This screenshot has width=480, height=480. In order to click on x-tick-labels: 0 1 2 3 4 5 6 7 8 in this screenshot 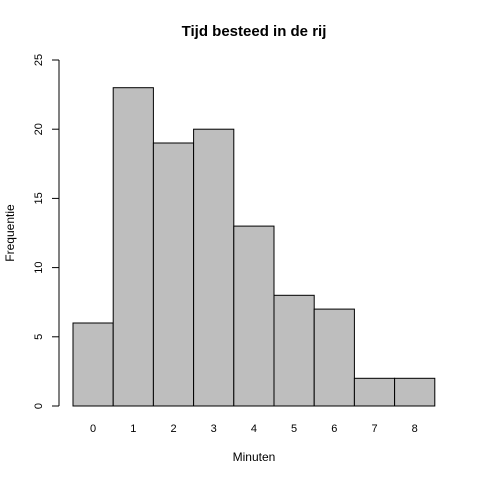, I will do `click(254, 429)`.